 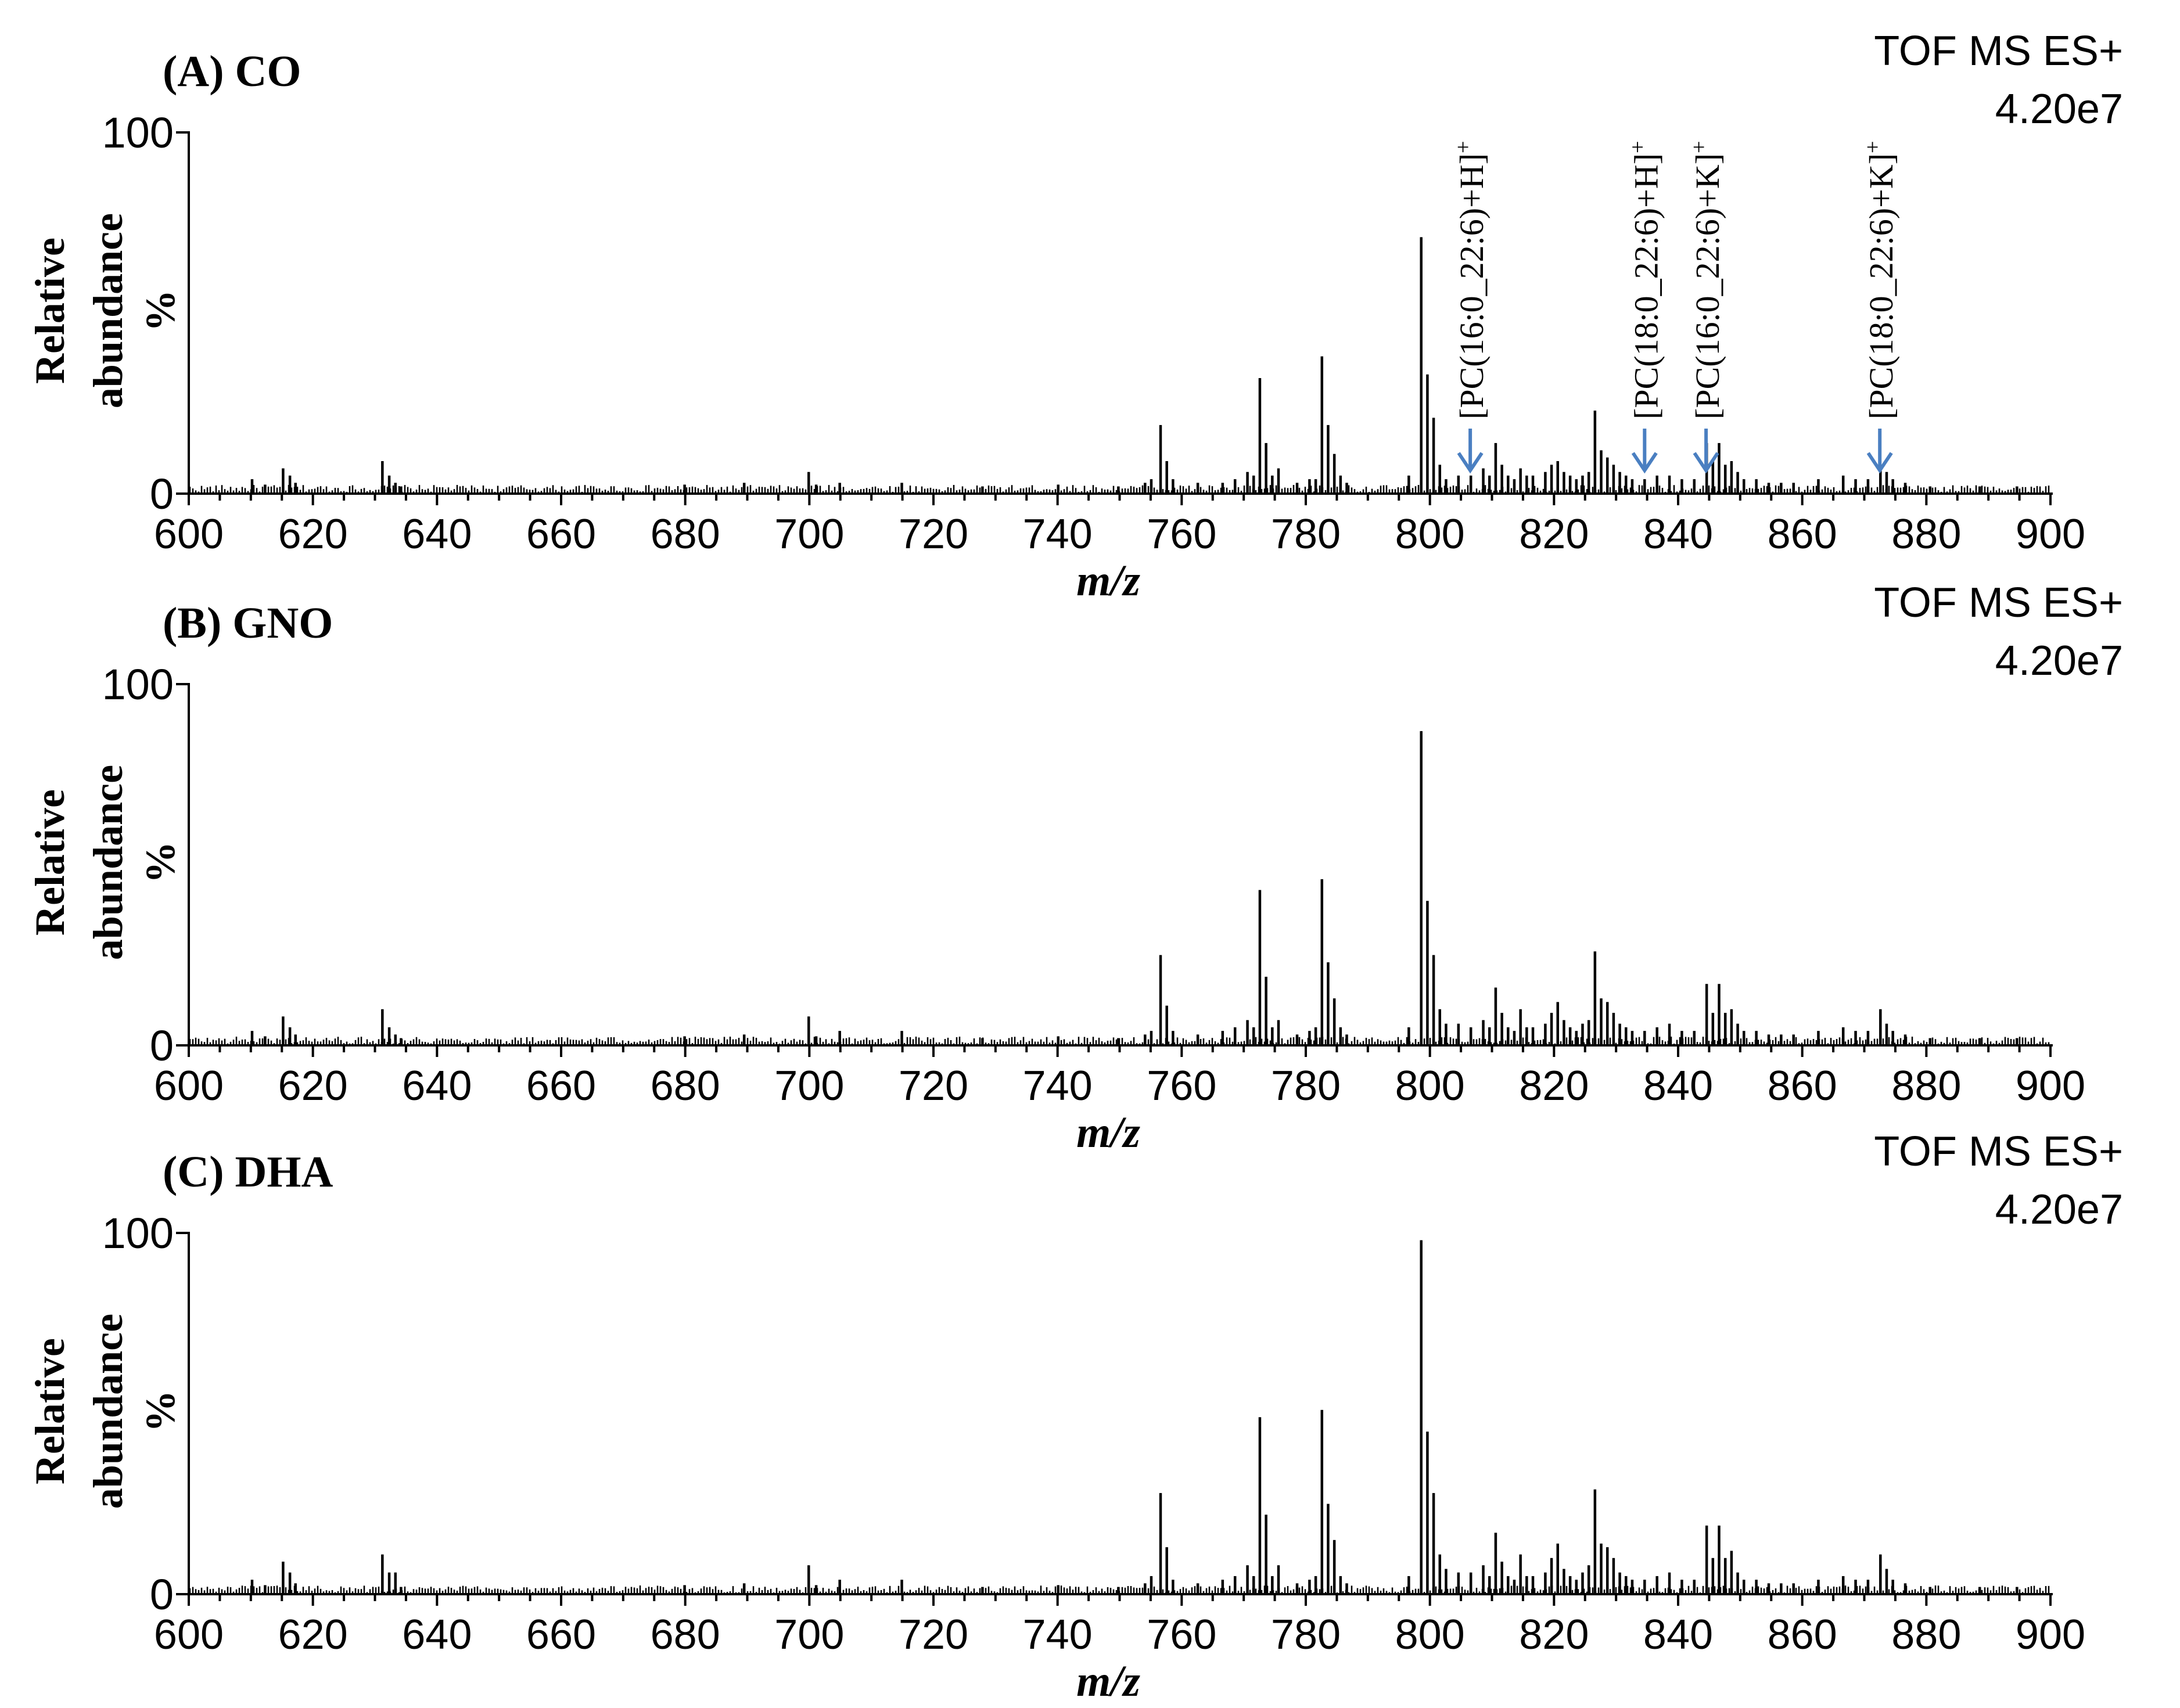 I want to click on annotation-label: [PC(16:0_22:6)+H]+, so click(x=1471, y=280).